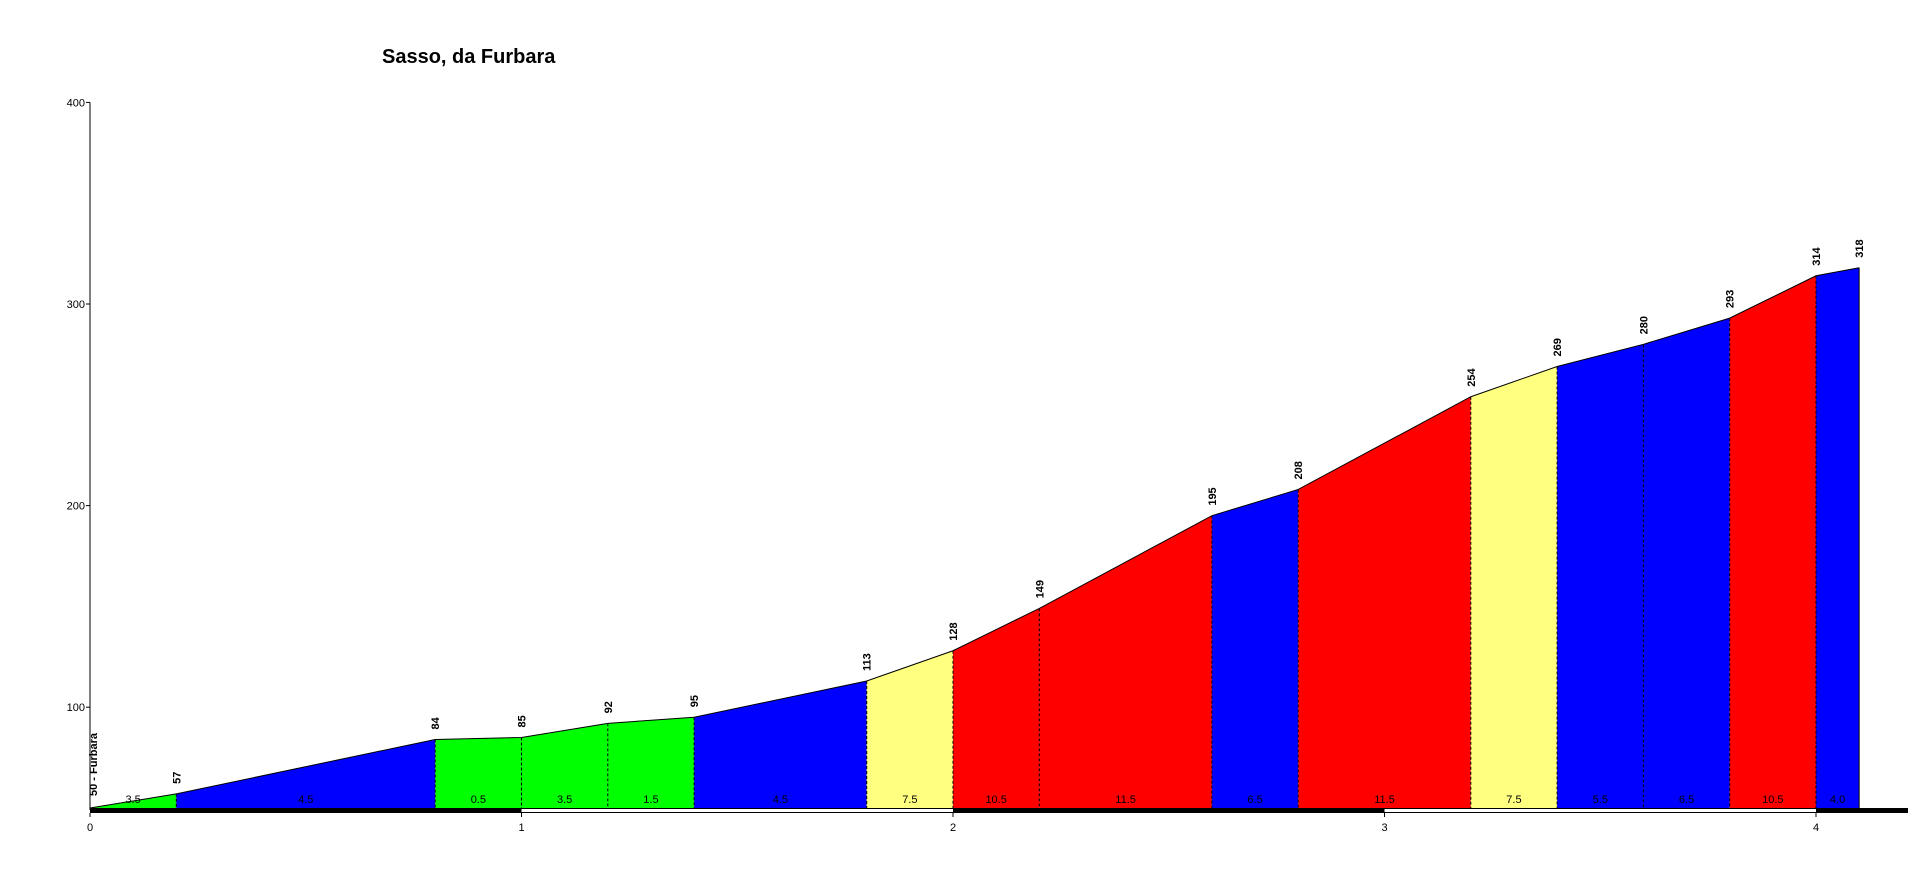 The height and width of the screenshot is (873, 1908). Describe the element at coordinates (1816, 828) in the screenshot. I see `x-tick-label: 4` at that location.